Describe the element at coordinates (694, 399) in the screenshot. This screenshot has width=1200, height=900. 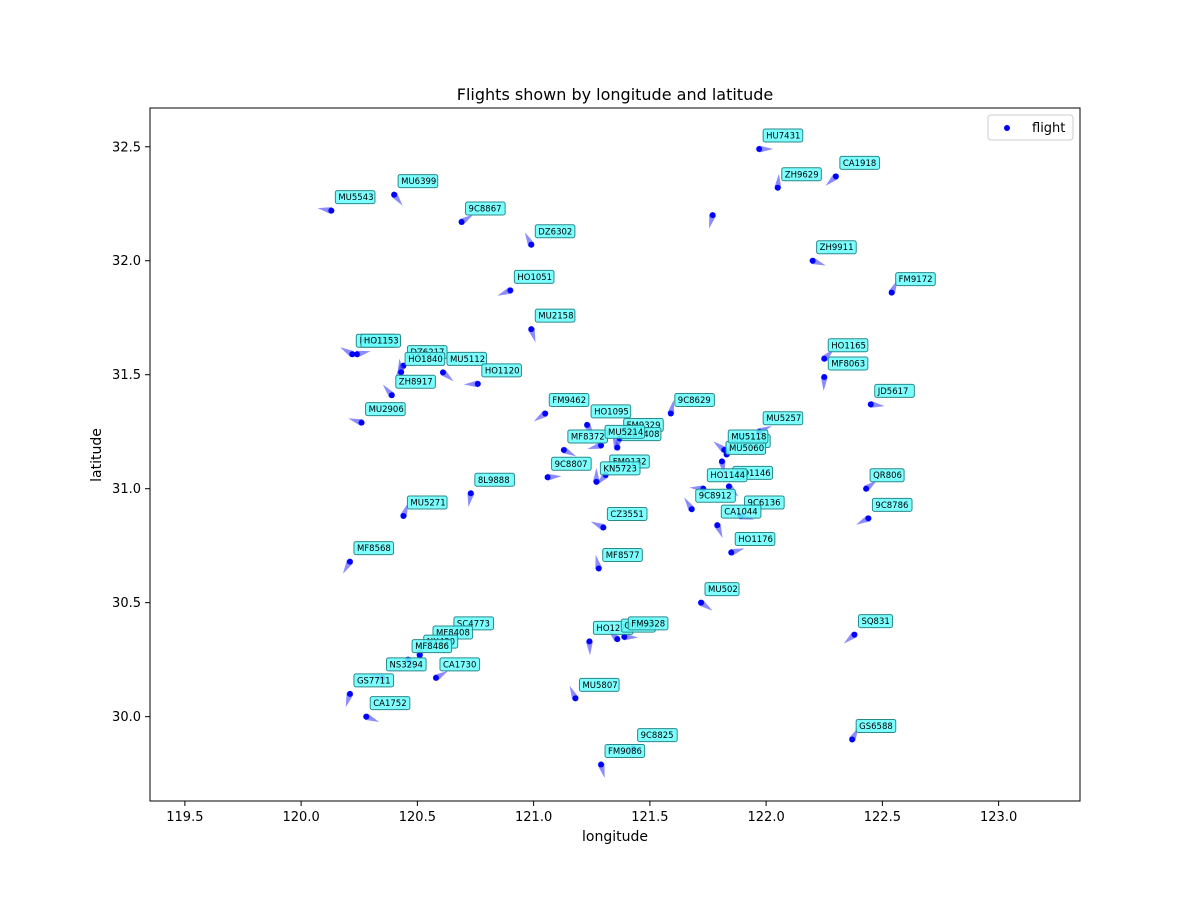
I see `flight-label: 9C8629` at that location.